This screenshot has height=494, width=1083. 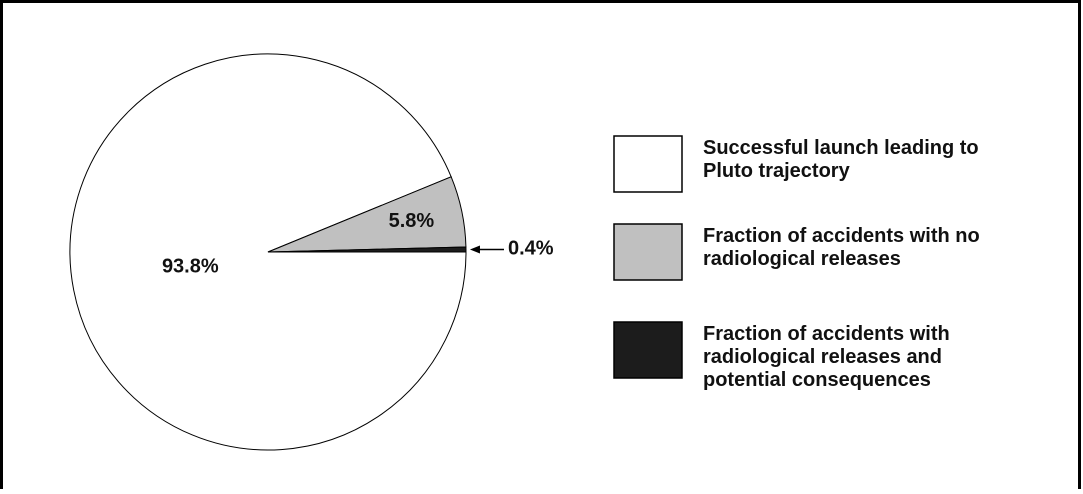 What do you see at coordinates (190, 267) in the screenshot?
I see `data-label: 93.8%` at bounding box center [190, 267].